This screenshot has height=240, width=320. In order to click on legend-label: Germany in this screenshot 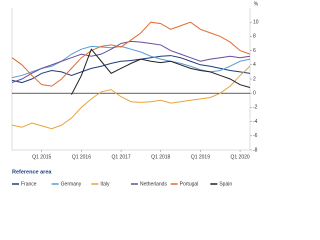, I will do `click(71, 184)`.